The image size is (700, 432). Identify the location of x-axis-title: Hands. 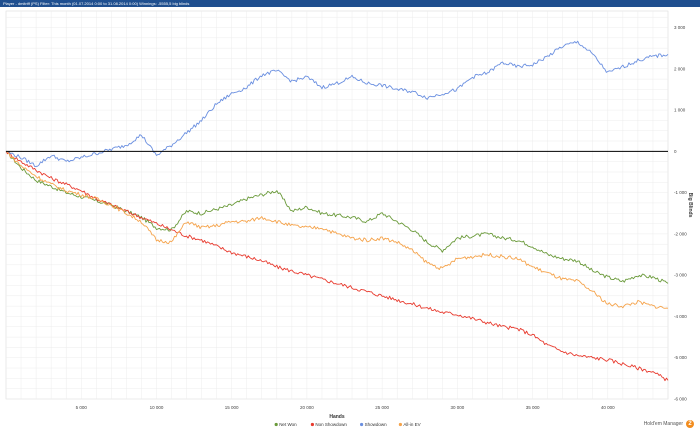
(337, 417).